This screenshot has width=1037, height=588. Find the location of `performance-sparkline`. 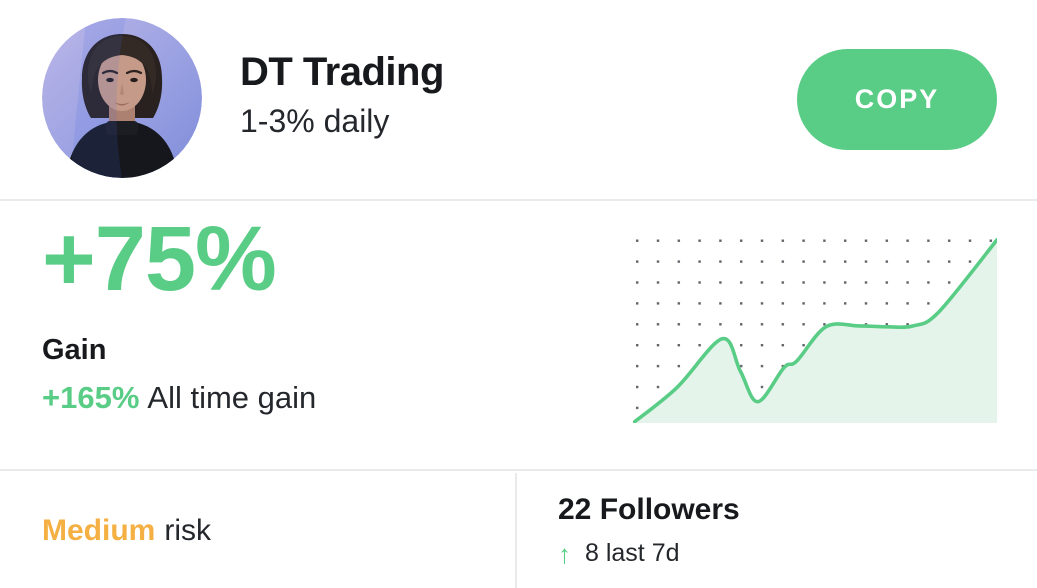

performance-sparkline is located at coordinates (815, 330).